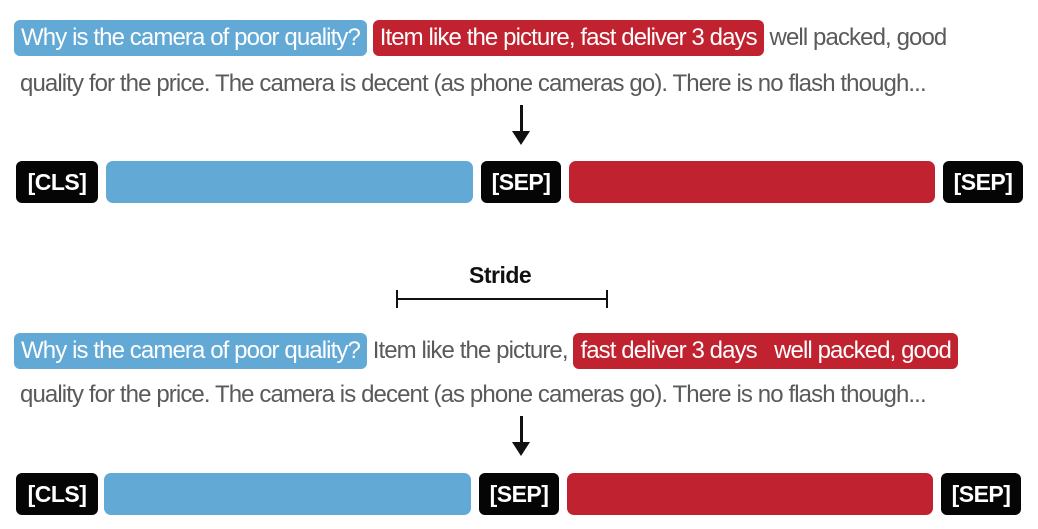  What do you see at coordinates (983, 182) in the screenshot?
I see `top-sep-token-2: [SEP]` at bounding box center [983, 182].